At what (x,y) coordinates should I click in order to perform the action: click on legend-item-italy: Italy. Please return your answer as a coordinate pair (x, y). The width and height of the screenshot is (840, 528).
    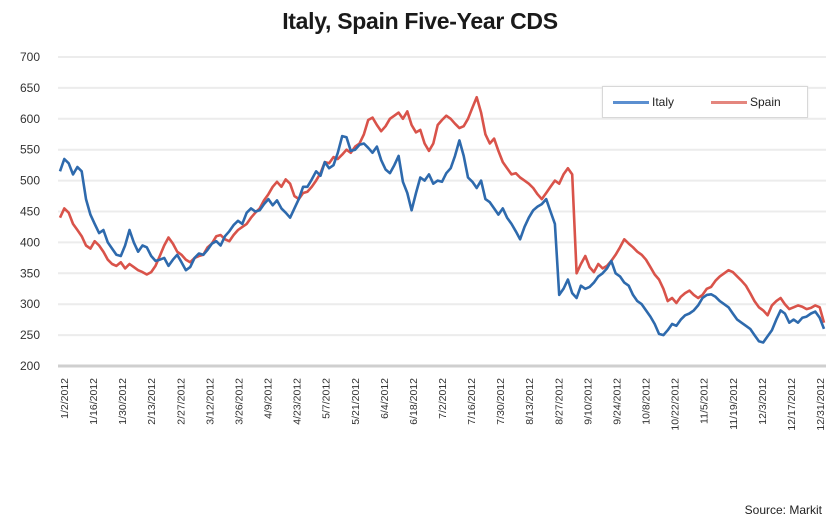
    Looking at the image, I should click on (643, 102).